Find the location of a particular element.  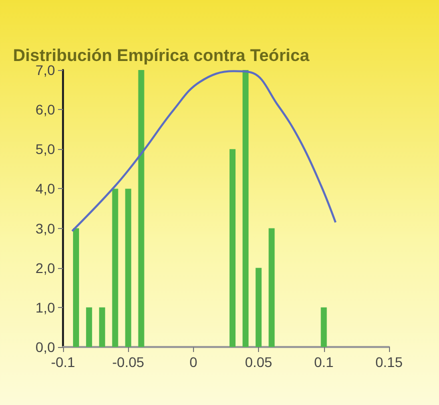

x-tick-label: 0.15 is located at coordinates (389, 362).